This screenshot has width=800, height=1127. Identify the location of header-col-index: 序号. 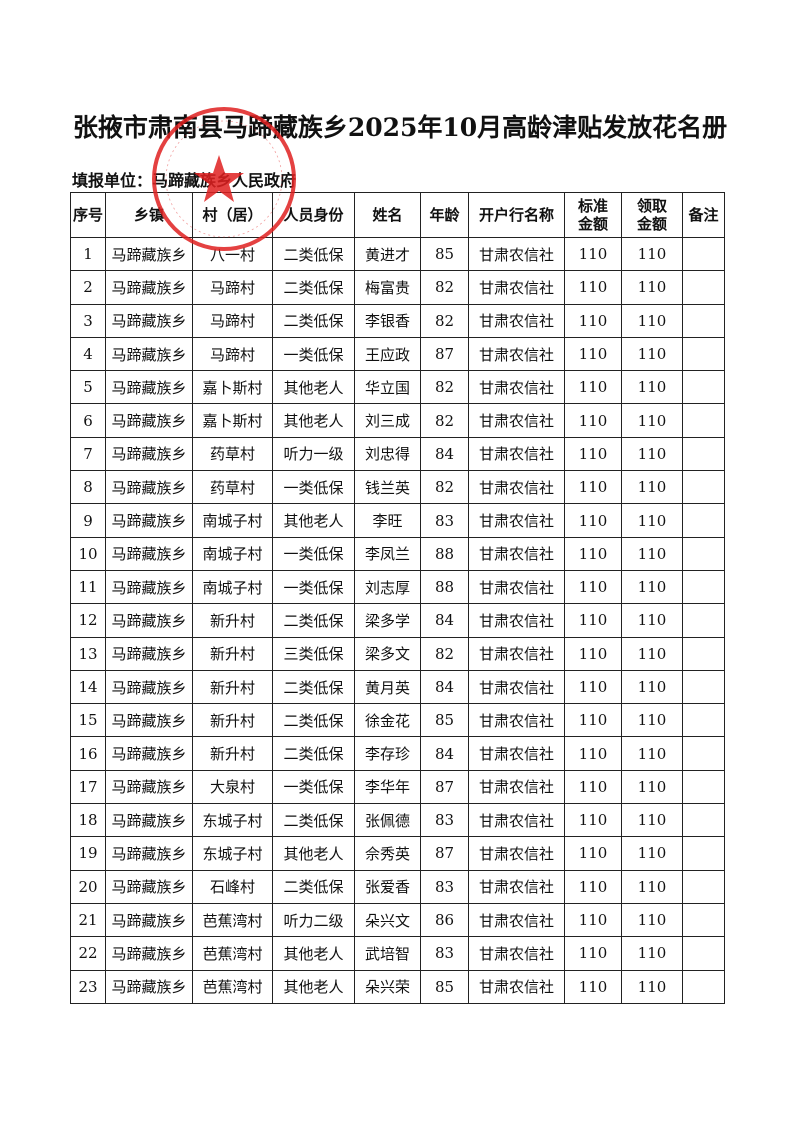
(88, 215).